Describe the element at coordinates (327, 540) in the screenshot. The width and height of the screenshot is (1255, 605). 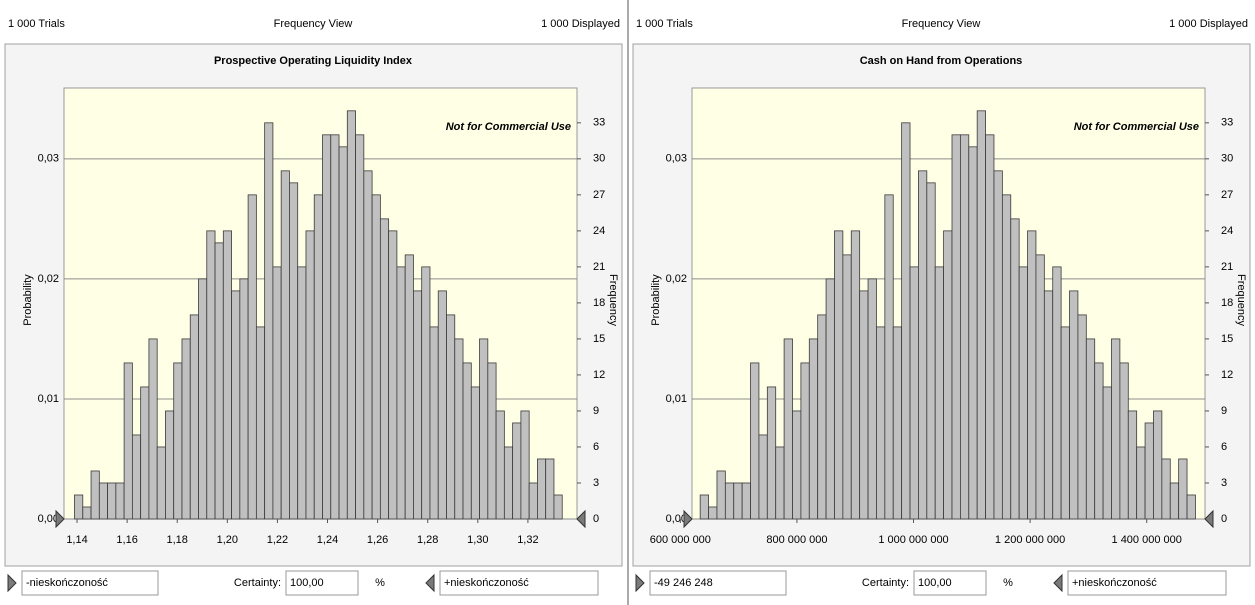
I see `x-tick-label: 1,24` at that location.